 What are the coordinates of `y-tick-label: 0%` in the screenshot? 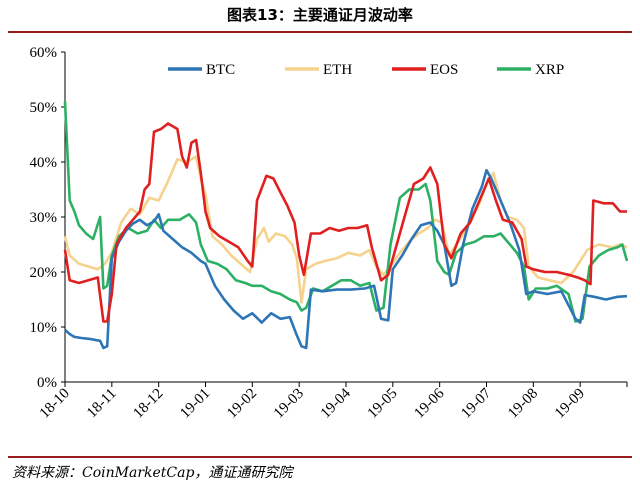 It's located at (47, 383).